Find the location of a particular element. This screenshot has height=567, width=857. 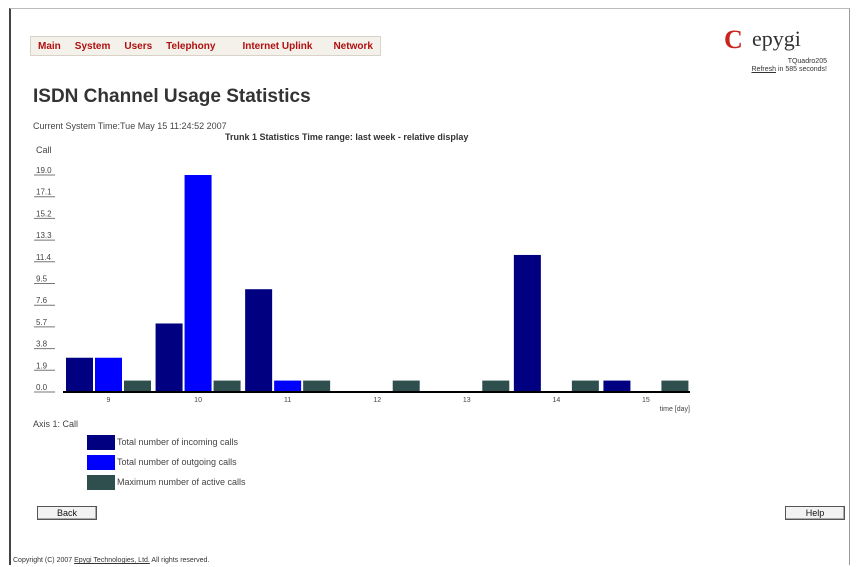

legend-item-incoming: Total number of incoming calls is located at coordinates (166, 442).